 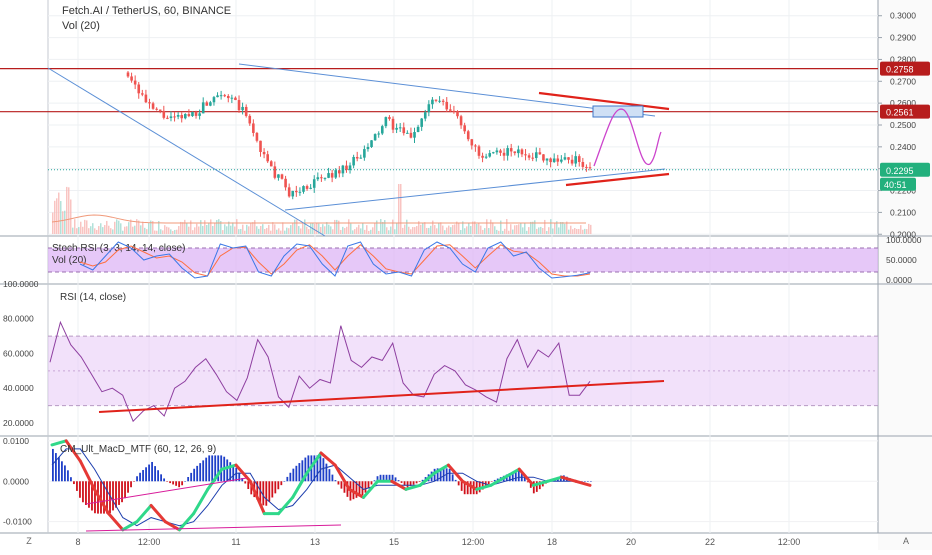 I want to click on volume-label: Vol (20), so click(x=81, y=26).